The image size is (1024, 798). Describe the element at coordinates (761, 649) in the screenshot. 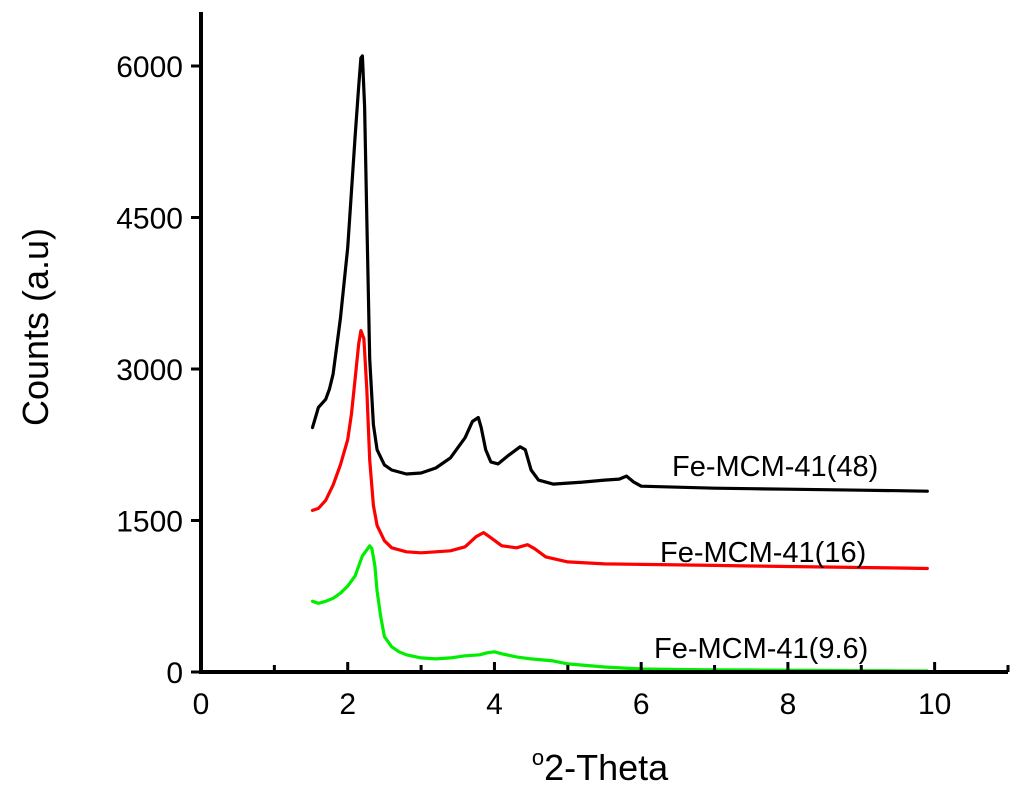

I see `series-label-3: Fe-MCM-41(9.6)` at that location.